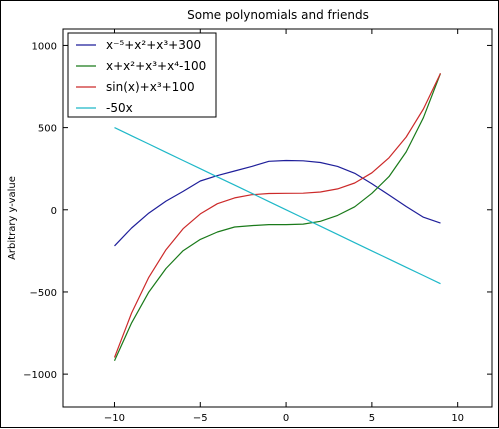  What do you see at coordinates (153, 45) in the screenshot?
I see `legend-label-1: x⁻⁵+x²+x³+300` at bounding box center [153, 45].